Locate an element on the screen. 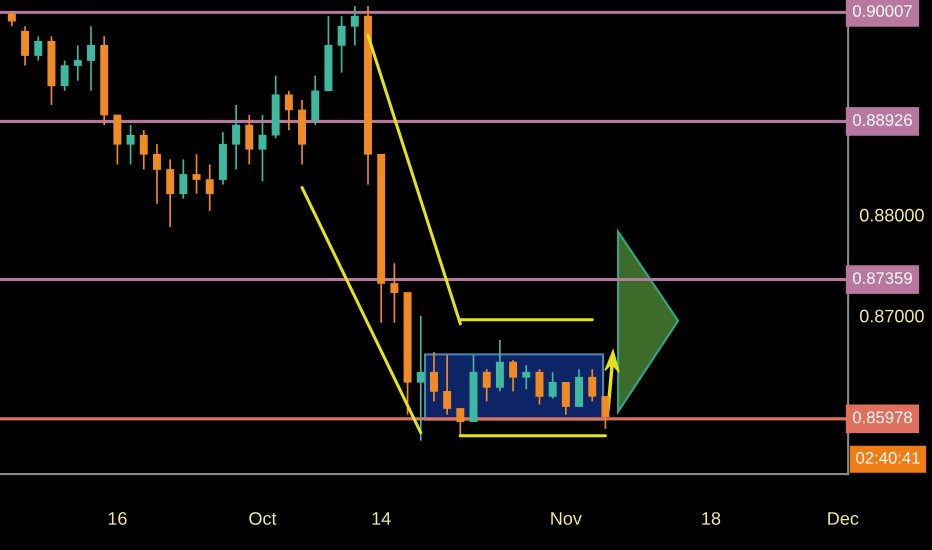 Image resolution: width=932 pixels, height=550 pixels. ref-line-label: 0.88926 is located at coordinates (882, 120).